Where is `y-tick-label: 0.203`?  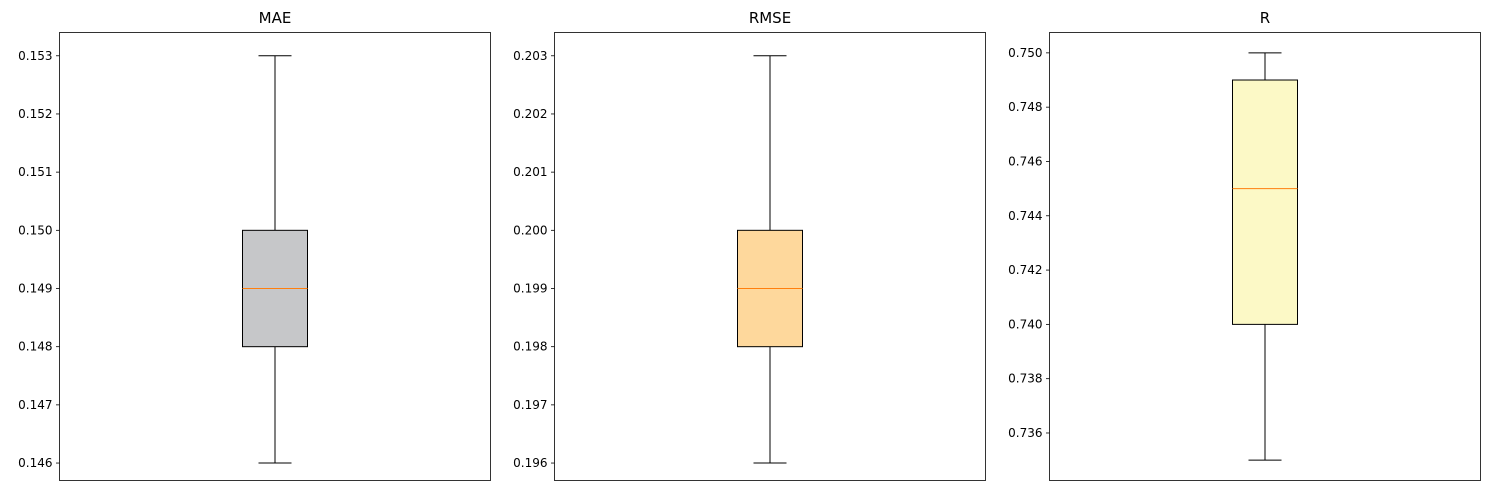 y-tick-label: 0.203 is located at coordinates (530, 56).